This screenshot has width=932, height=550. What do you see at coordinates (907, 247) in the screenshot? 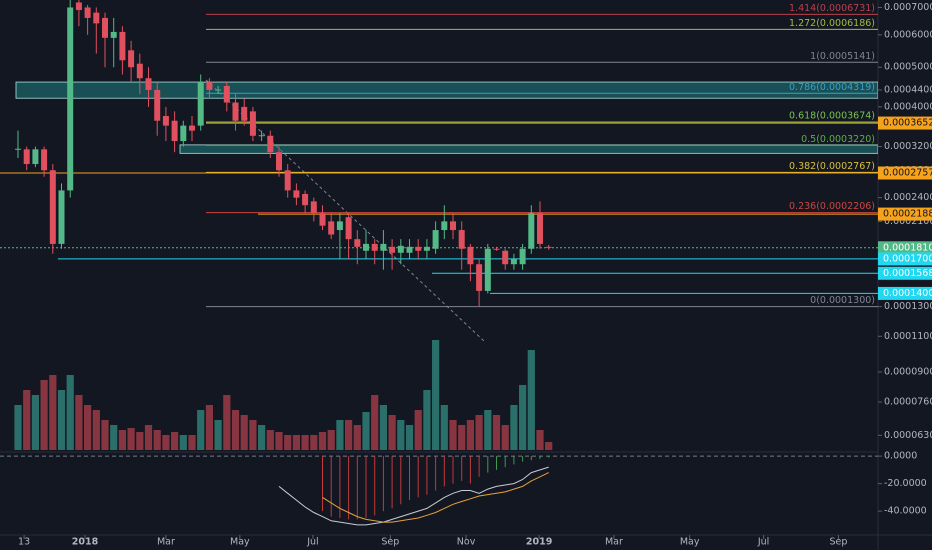
I see `price-tag-label: 0.0001810` at bounding box center [907, 247].